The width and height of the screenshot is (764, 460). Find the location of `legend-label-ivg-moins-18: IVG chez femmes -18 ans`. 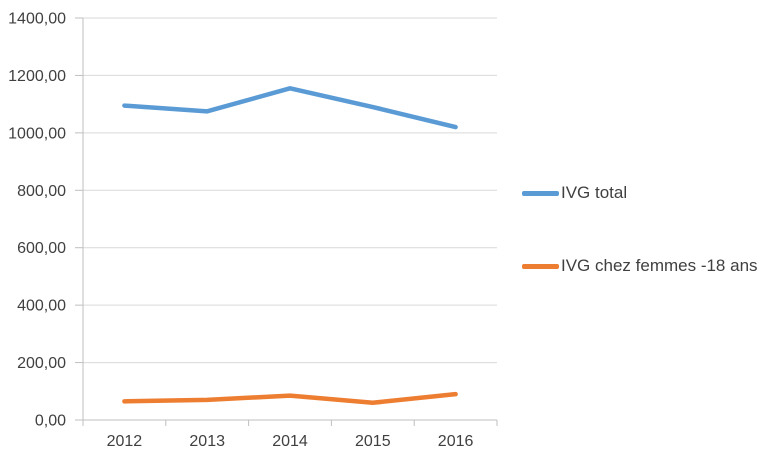

legend-label-ivg-moins-18: IVG chez femmes -18 ans is located at coordinates (659, 265).